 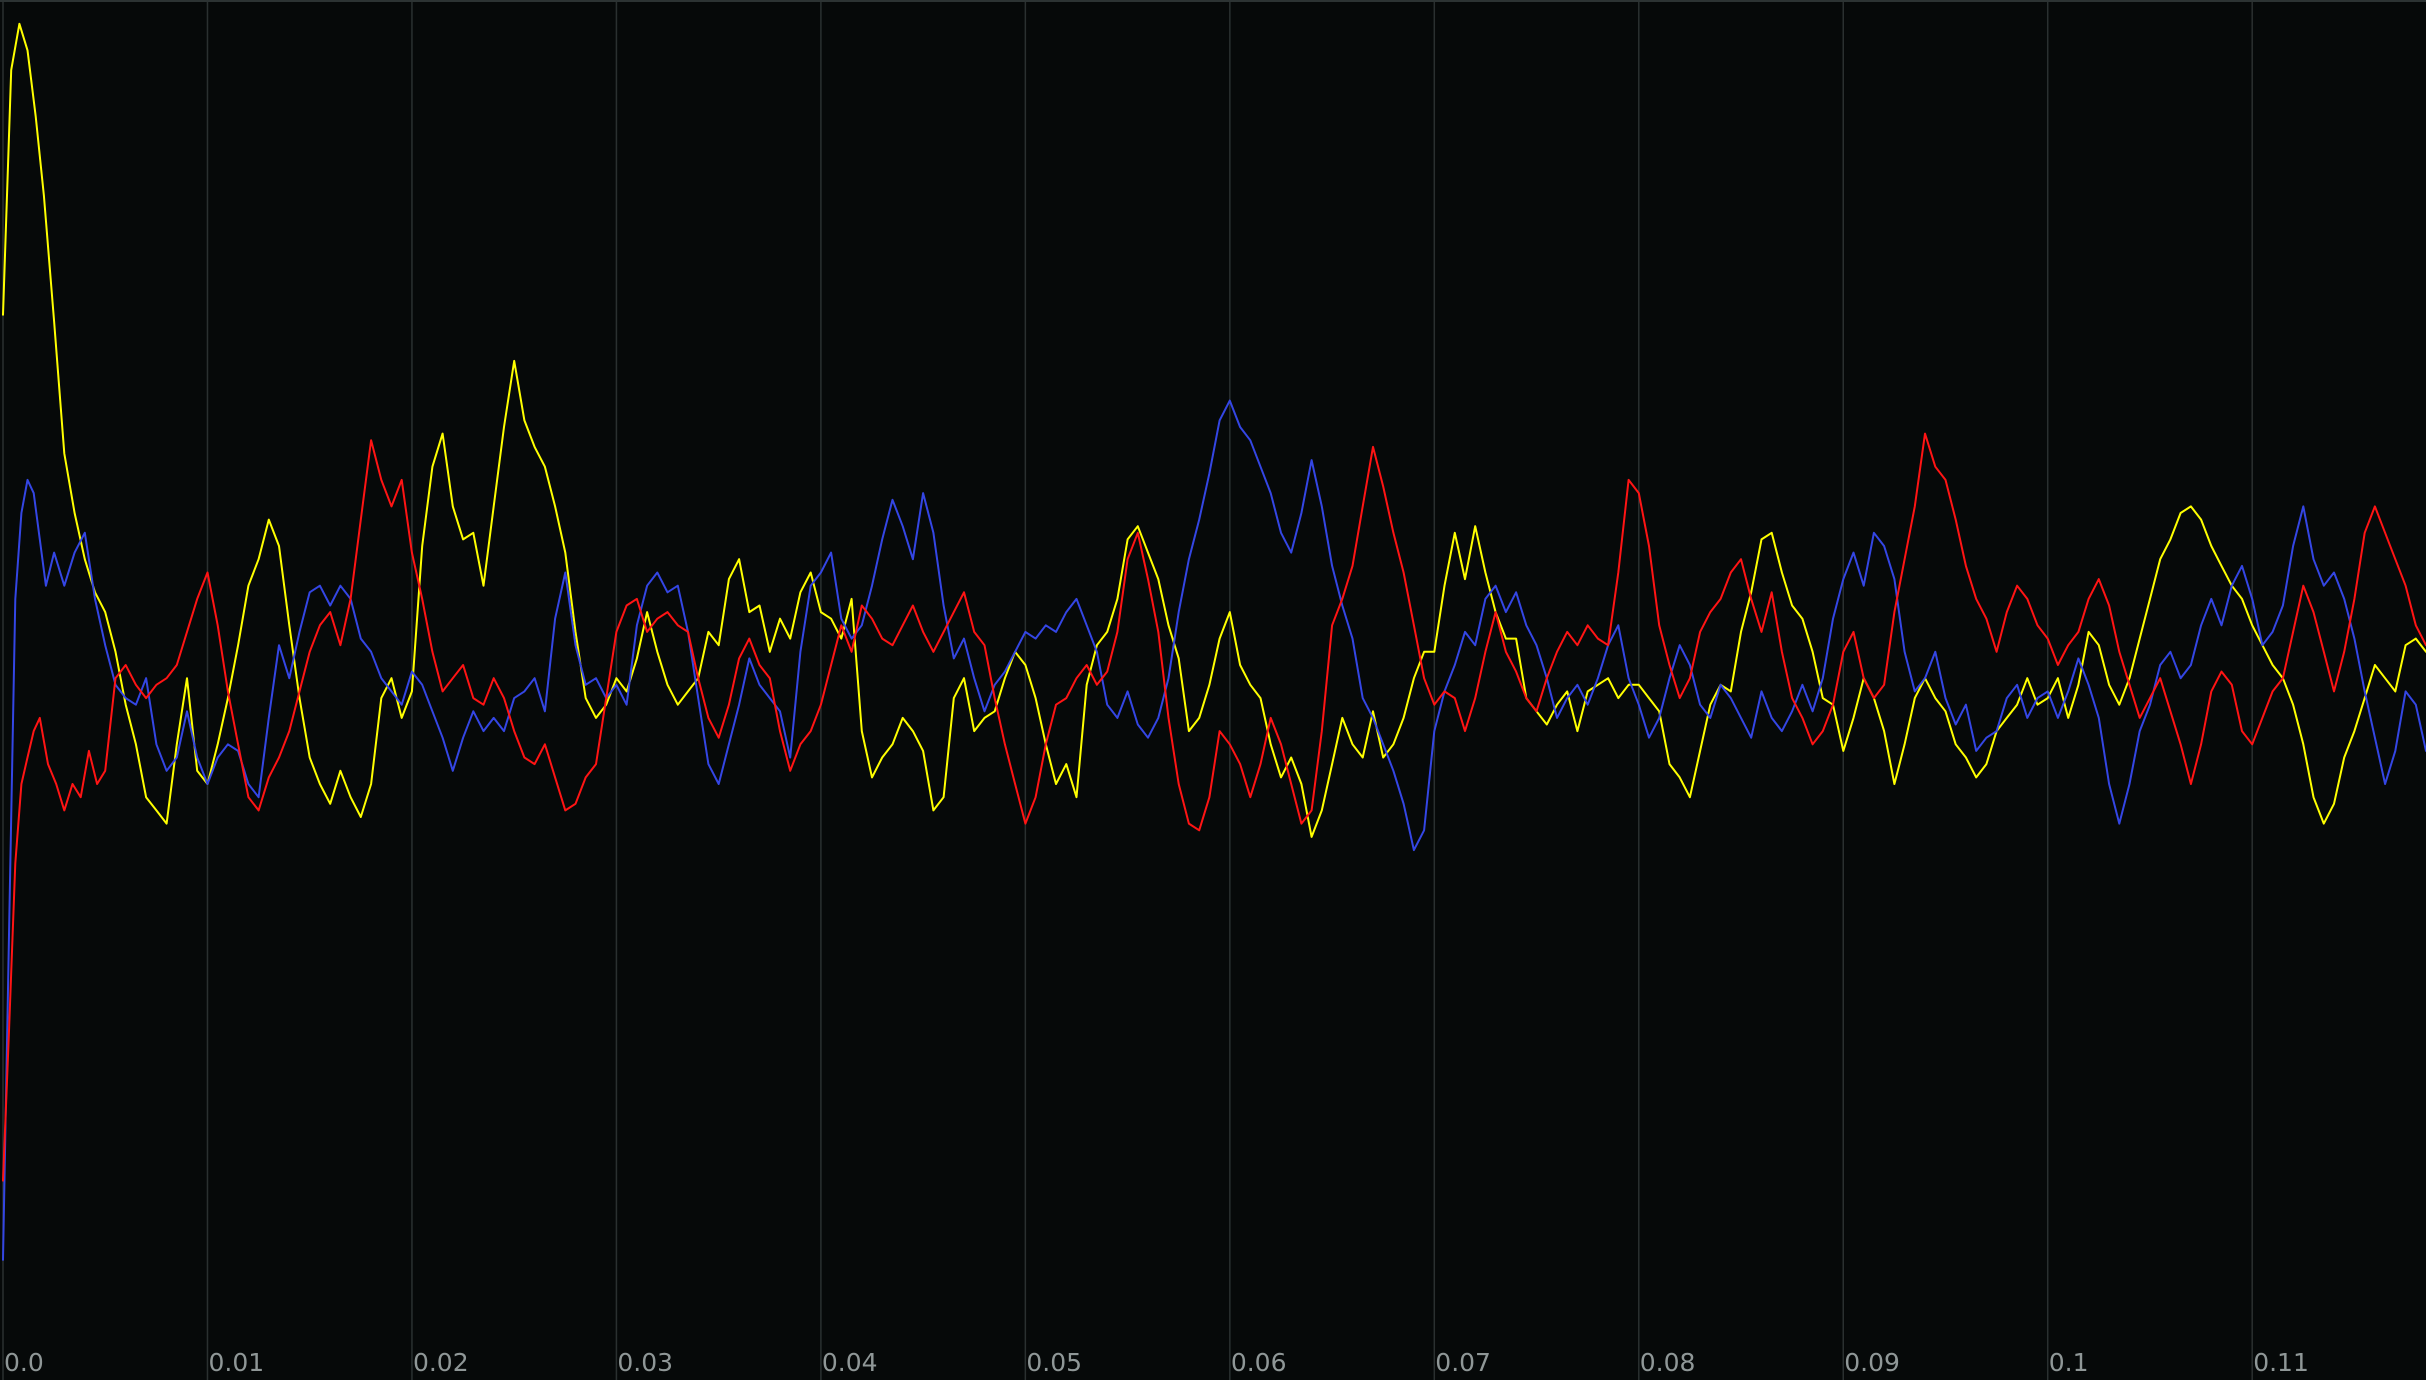 What do you see at coordinates (645, 1362) in the screenshot?
I see `x-tick-label: 0.03` at bounding box center [645, 1362].